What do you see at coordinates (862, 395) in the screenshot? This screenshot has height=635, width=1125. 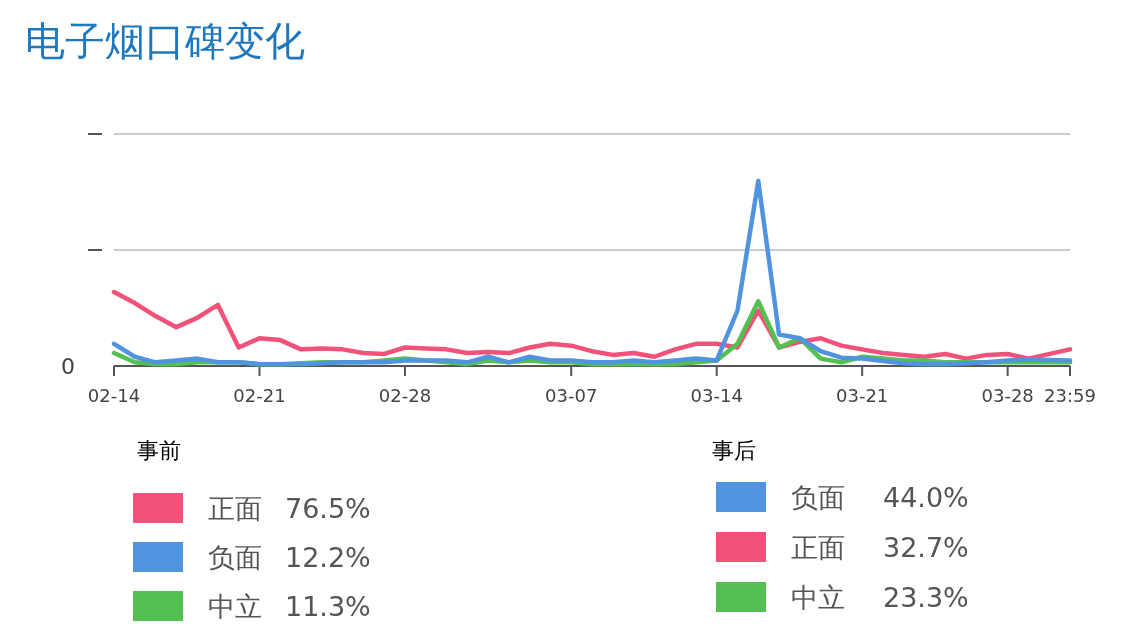 I see `x-tick-label: 03-21` at bounding box center [862, 395].